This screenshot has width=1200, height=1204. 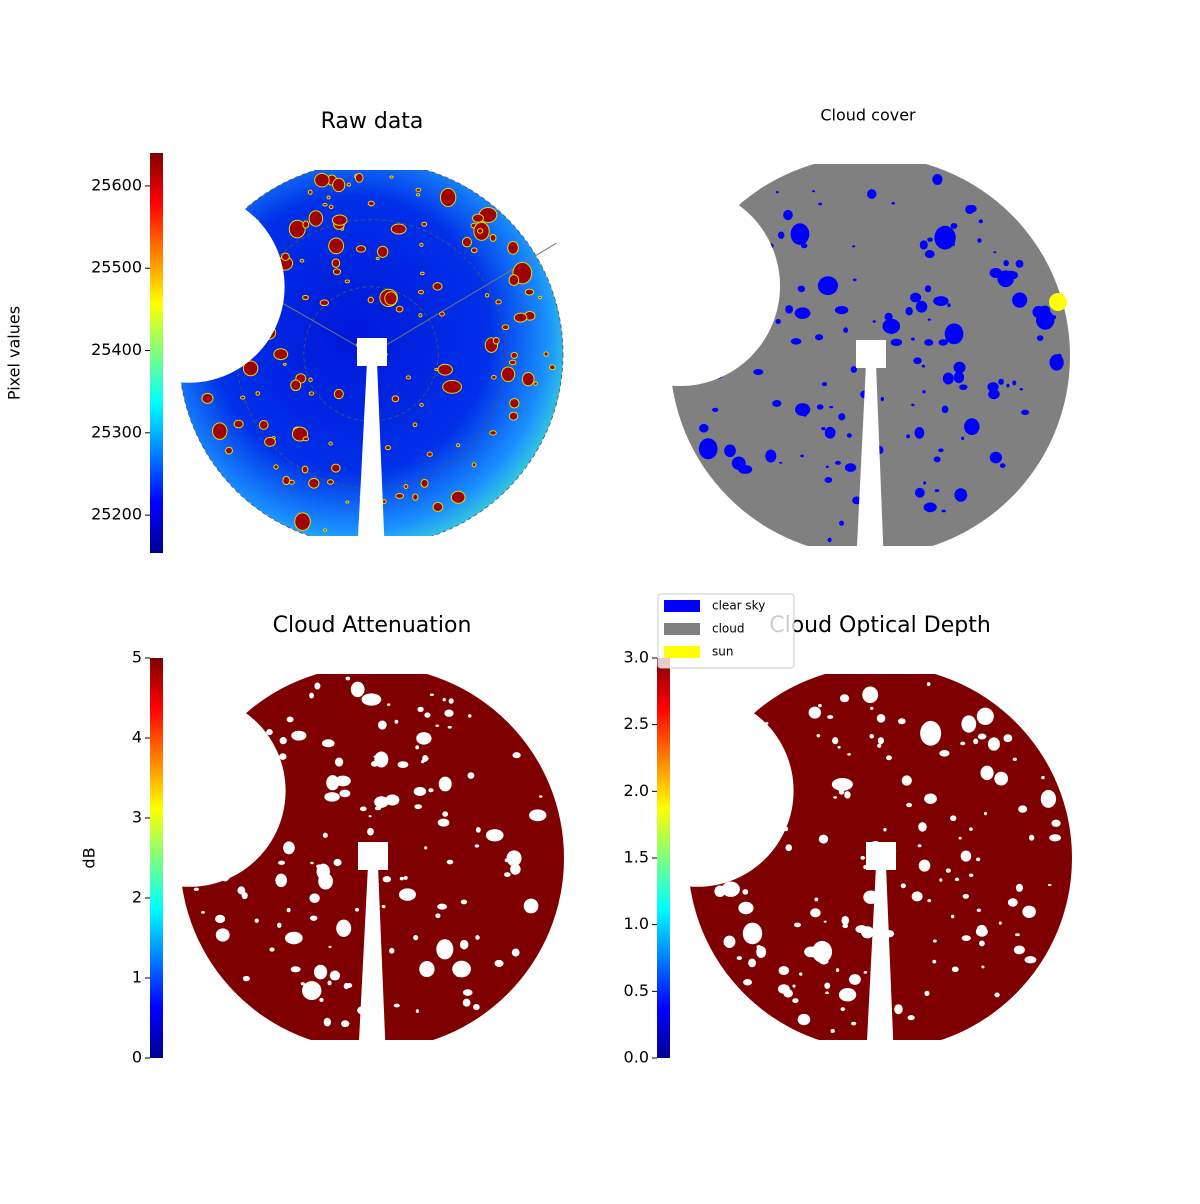 I want to click on tick-label: 3, so click(x=137, y=817).